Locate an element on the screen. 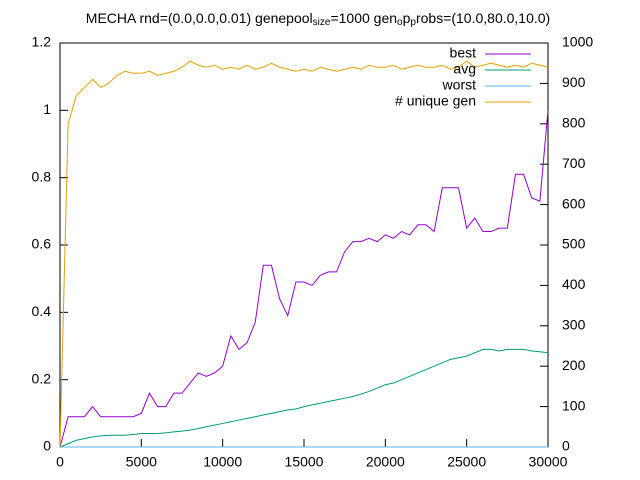  title-part: p is located at coordinates (407, 18).